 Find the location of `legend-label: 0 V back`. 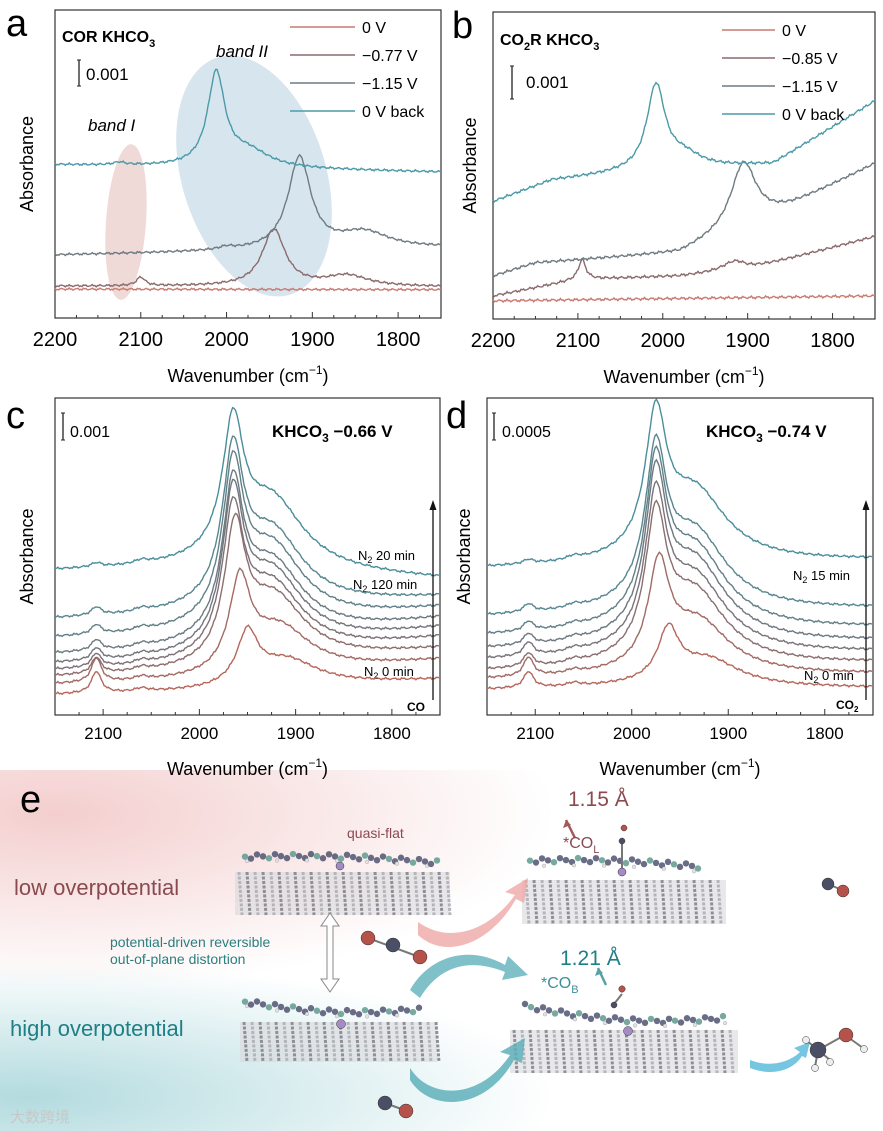

legend-label: 0 V back is located at coordinates (393, 112).